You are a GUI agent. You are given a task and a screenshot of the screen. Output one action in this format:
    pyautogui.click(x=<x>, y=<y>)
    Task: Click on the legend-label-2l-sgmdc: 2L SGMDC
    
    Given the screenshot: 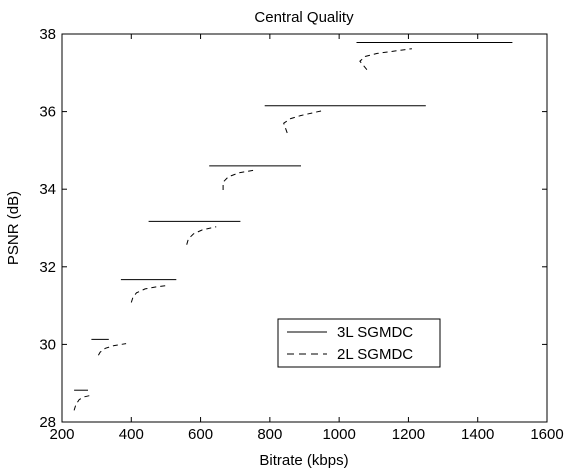 What is the action you would take?
    pyautogui.click(x=375, y=354)
    